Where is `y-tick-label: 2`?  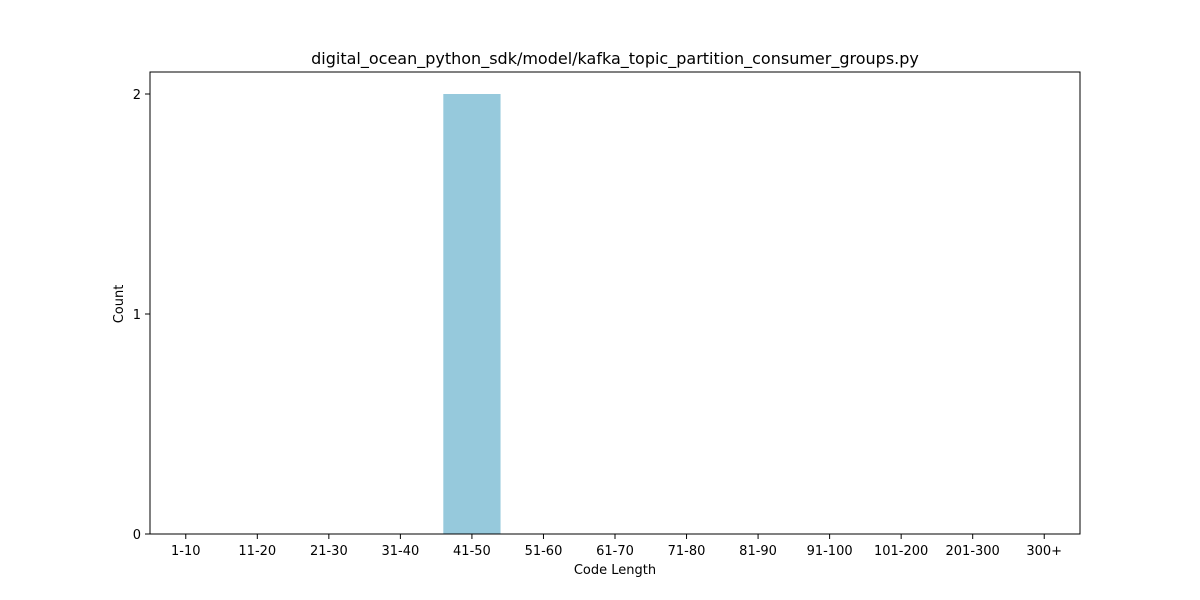
y-tick-label: 2 is located at coordinates (137, 95).